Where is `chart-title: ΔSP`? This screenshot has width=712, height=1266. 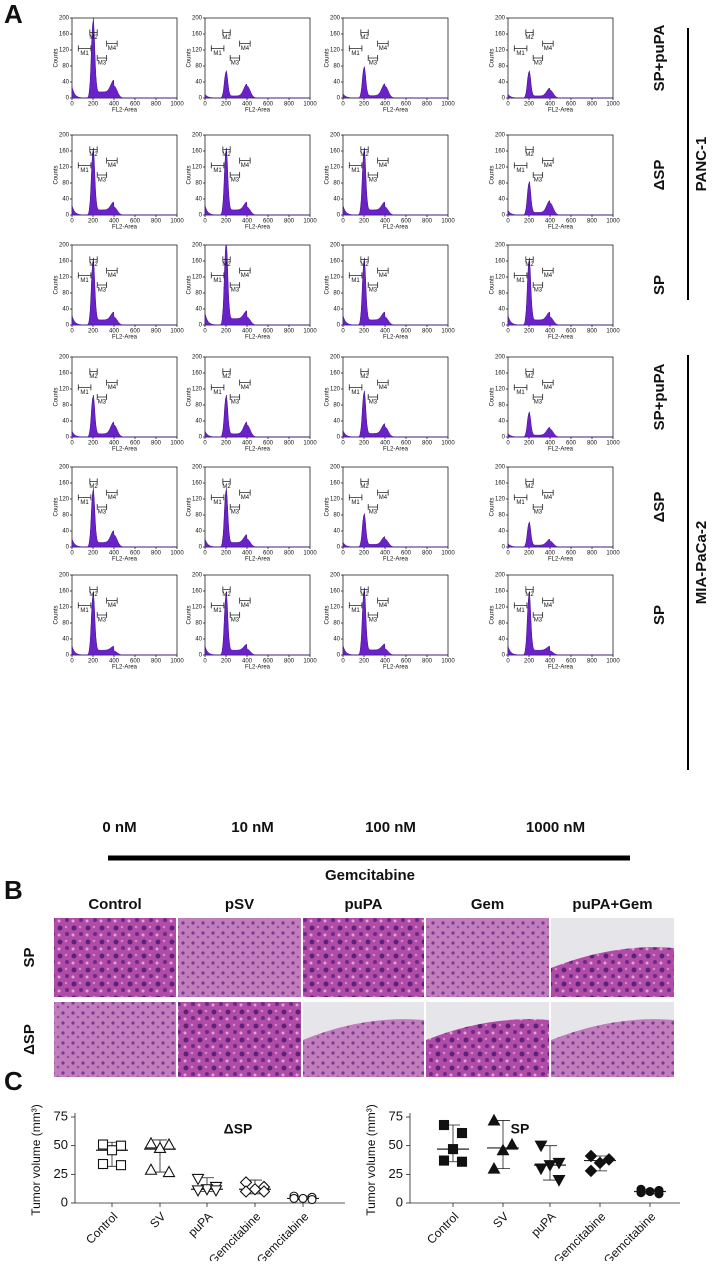
chart-title: ΔSP is located at coordinates (238, 1129).